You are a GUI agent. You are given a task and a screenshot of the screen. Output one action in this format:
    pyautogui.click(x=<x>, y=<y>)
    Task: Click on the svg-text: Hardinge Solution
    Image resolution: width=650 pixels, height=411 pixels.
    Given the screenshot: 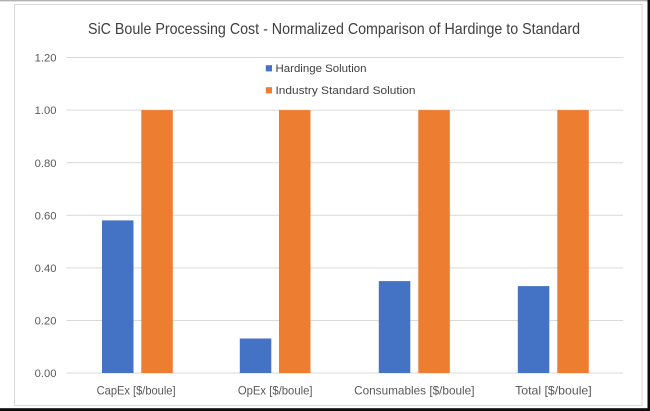 What is the action you would take?
    pyautogui.click(x=321, y=69)
    